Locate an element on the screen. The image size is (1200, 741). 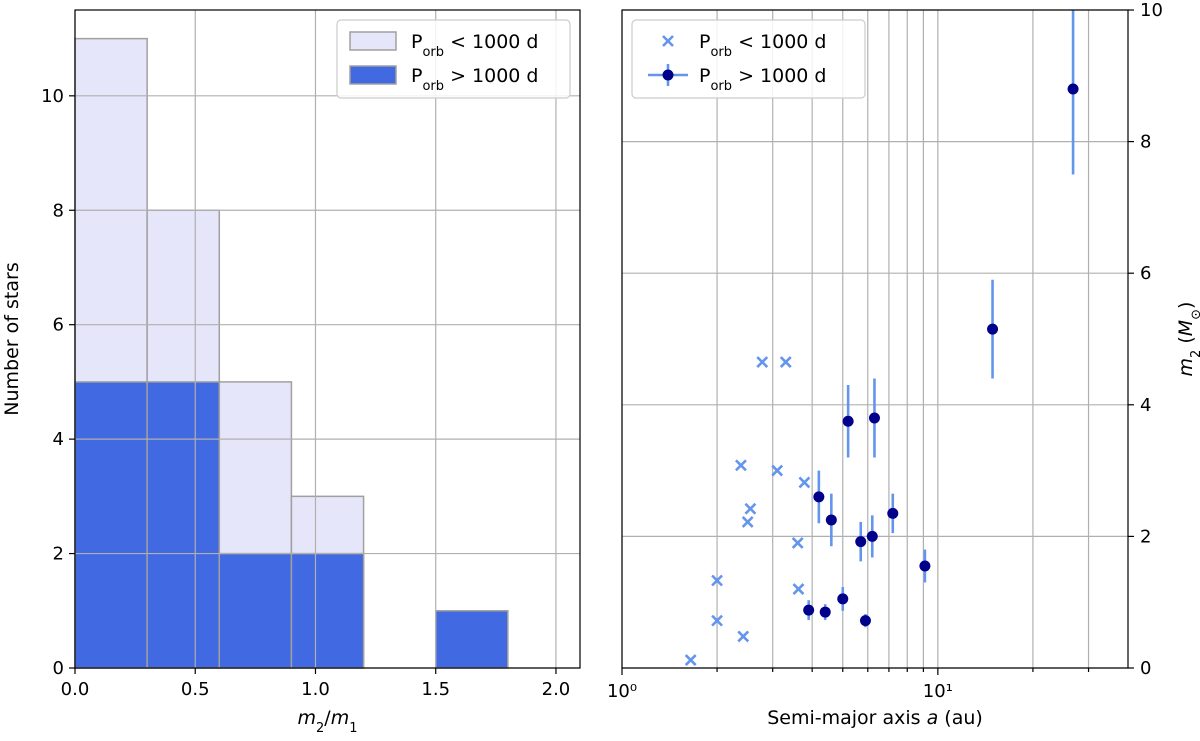
sc-legend-box is located at coordinates (748, 59).